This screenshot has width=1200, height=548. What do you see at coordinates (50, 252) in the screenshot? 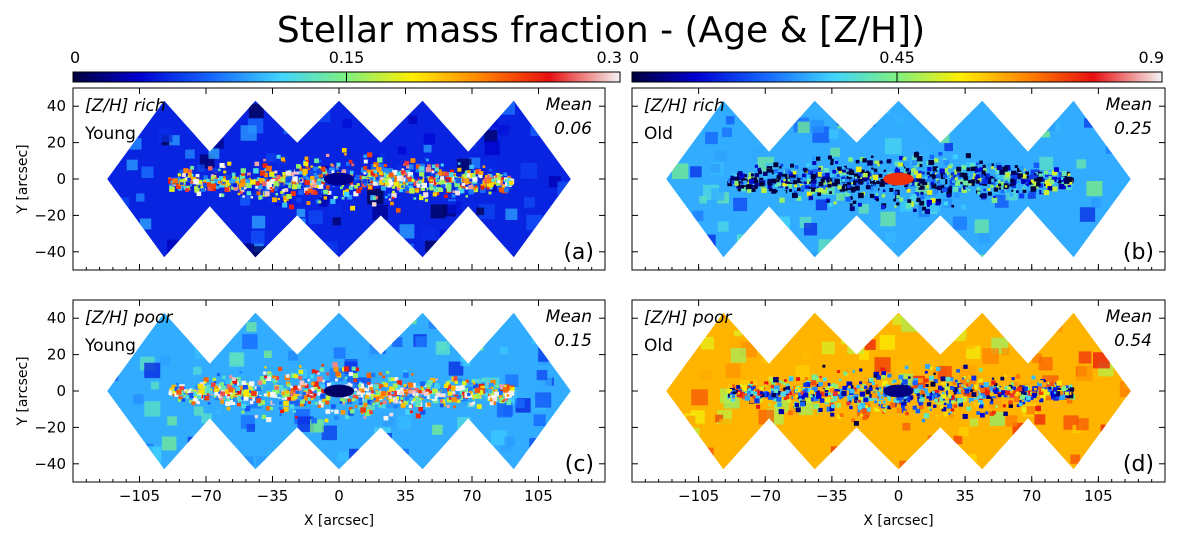
I see `y-tick-label: −40` at bounding box center [50, 252].